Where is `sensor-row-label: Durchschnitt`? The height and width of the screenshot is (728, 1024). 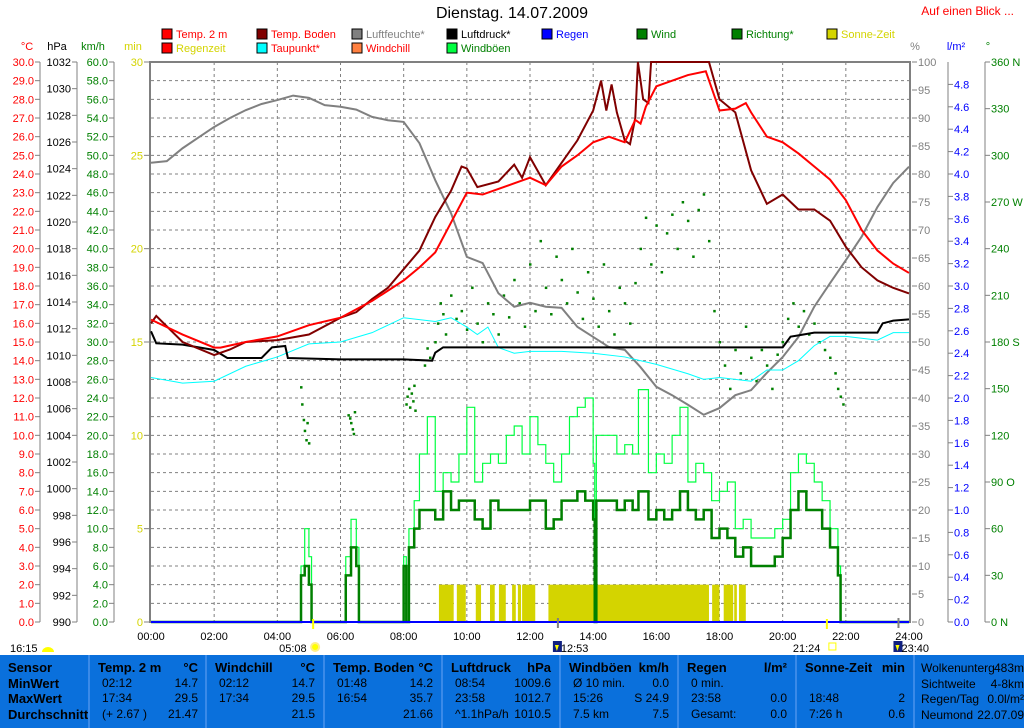
sensor-row-label: Durchschnitt is located at coordinates (44, 714).